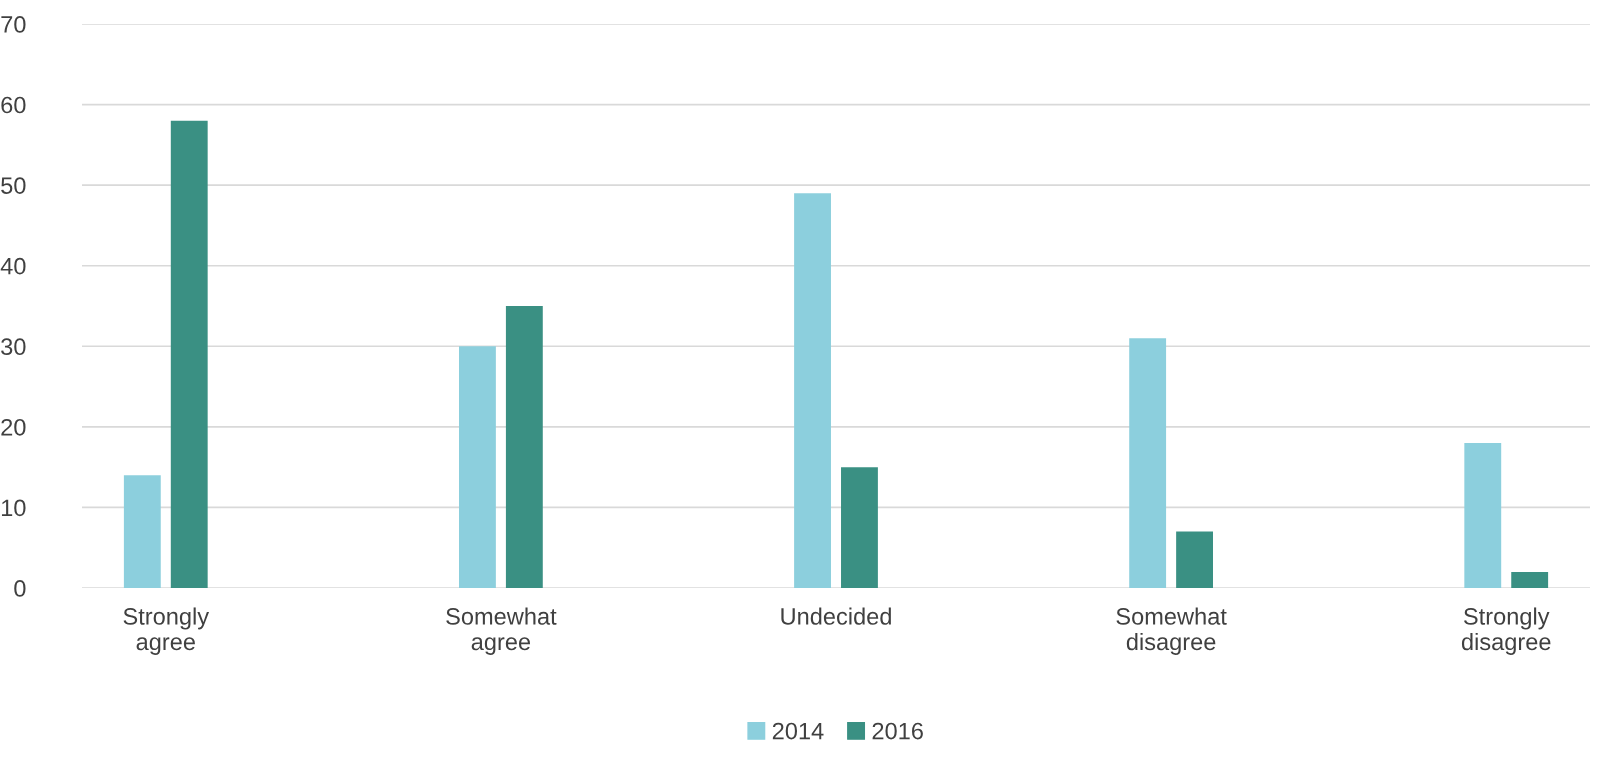 The height and width of the screenshot is (779, 1598). What do you see at coordinates (13, 347) in the screenshot?
I see `y-tick-label: 30` at bounding box center [13, 347].